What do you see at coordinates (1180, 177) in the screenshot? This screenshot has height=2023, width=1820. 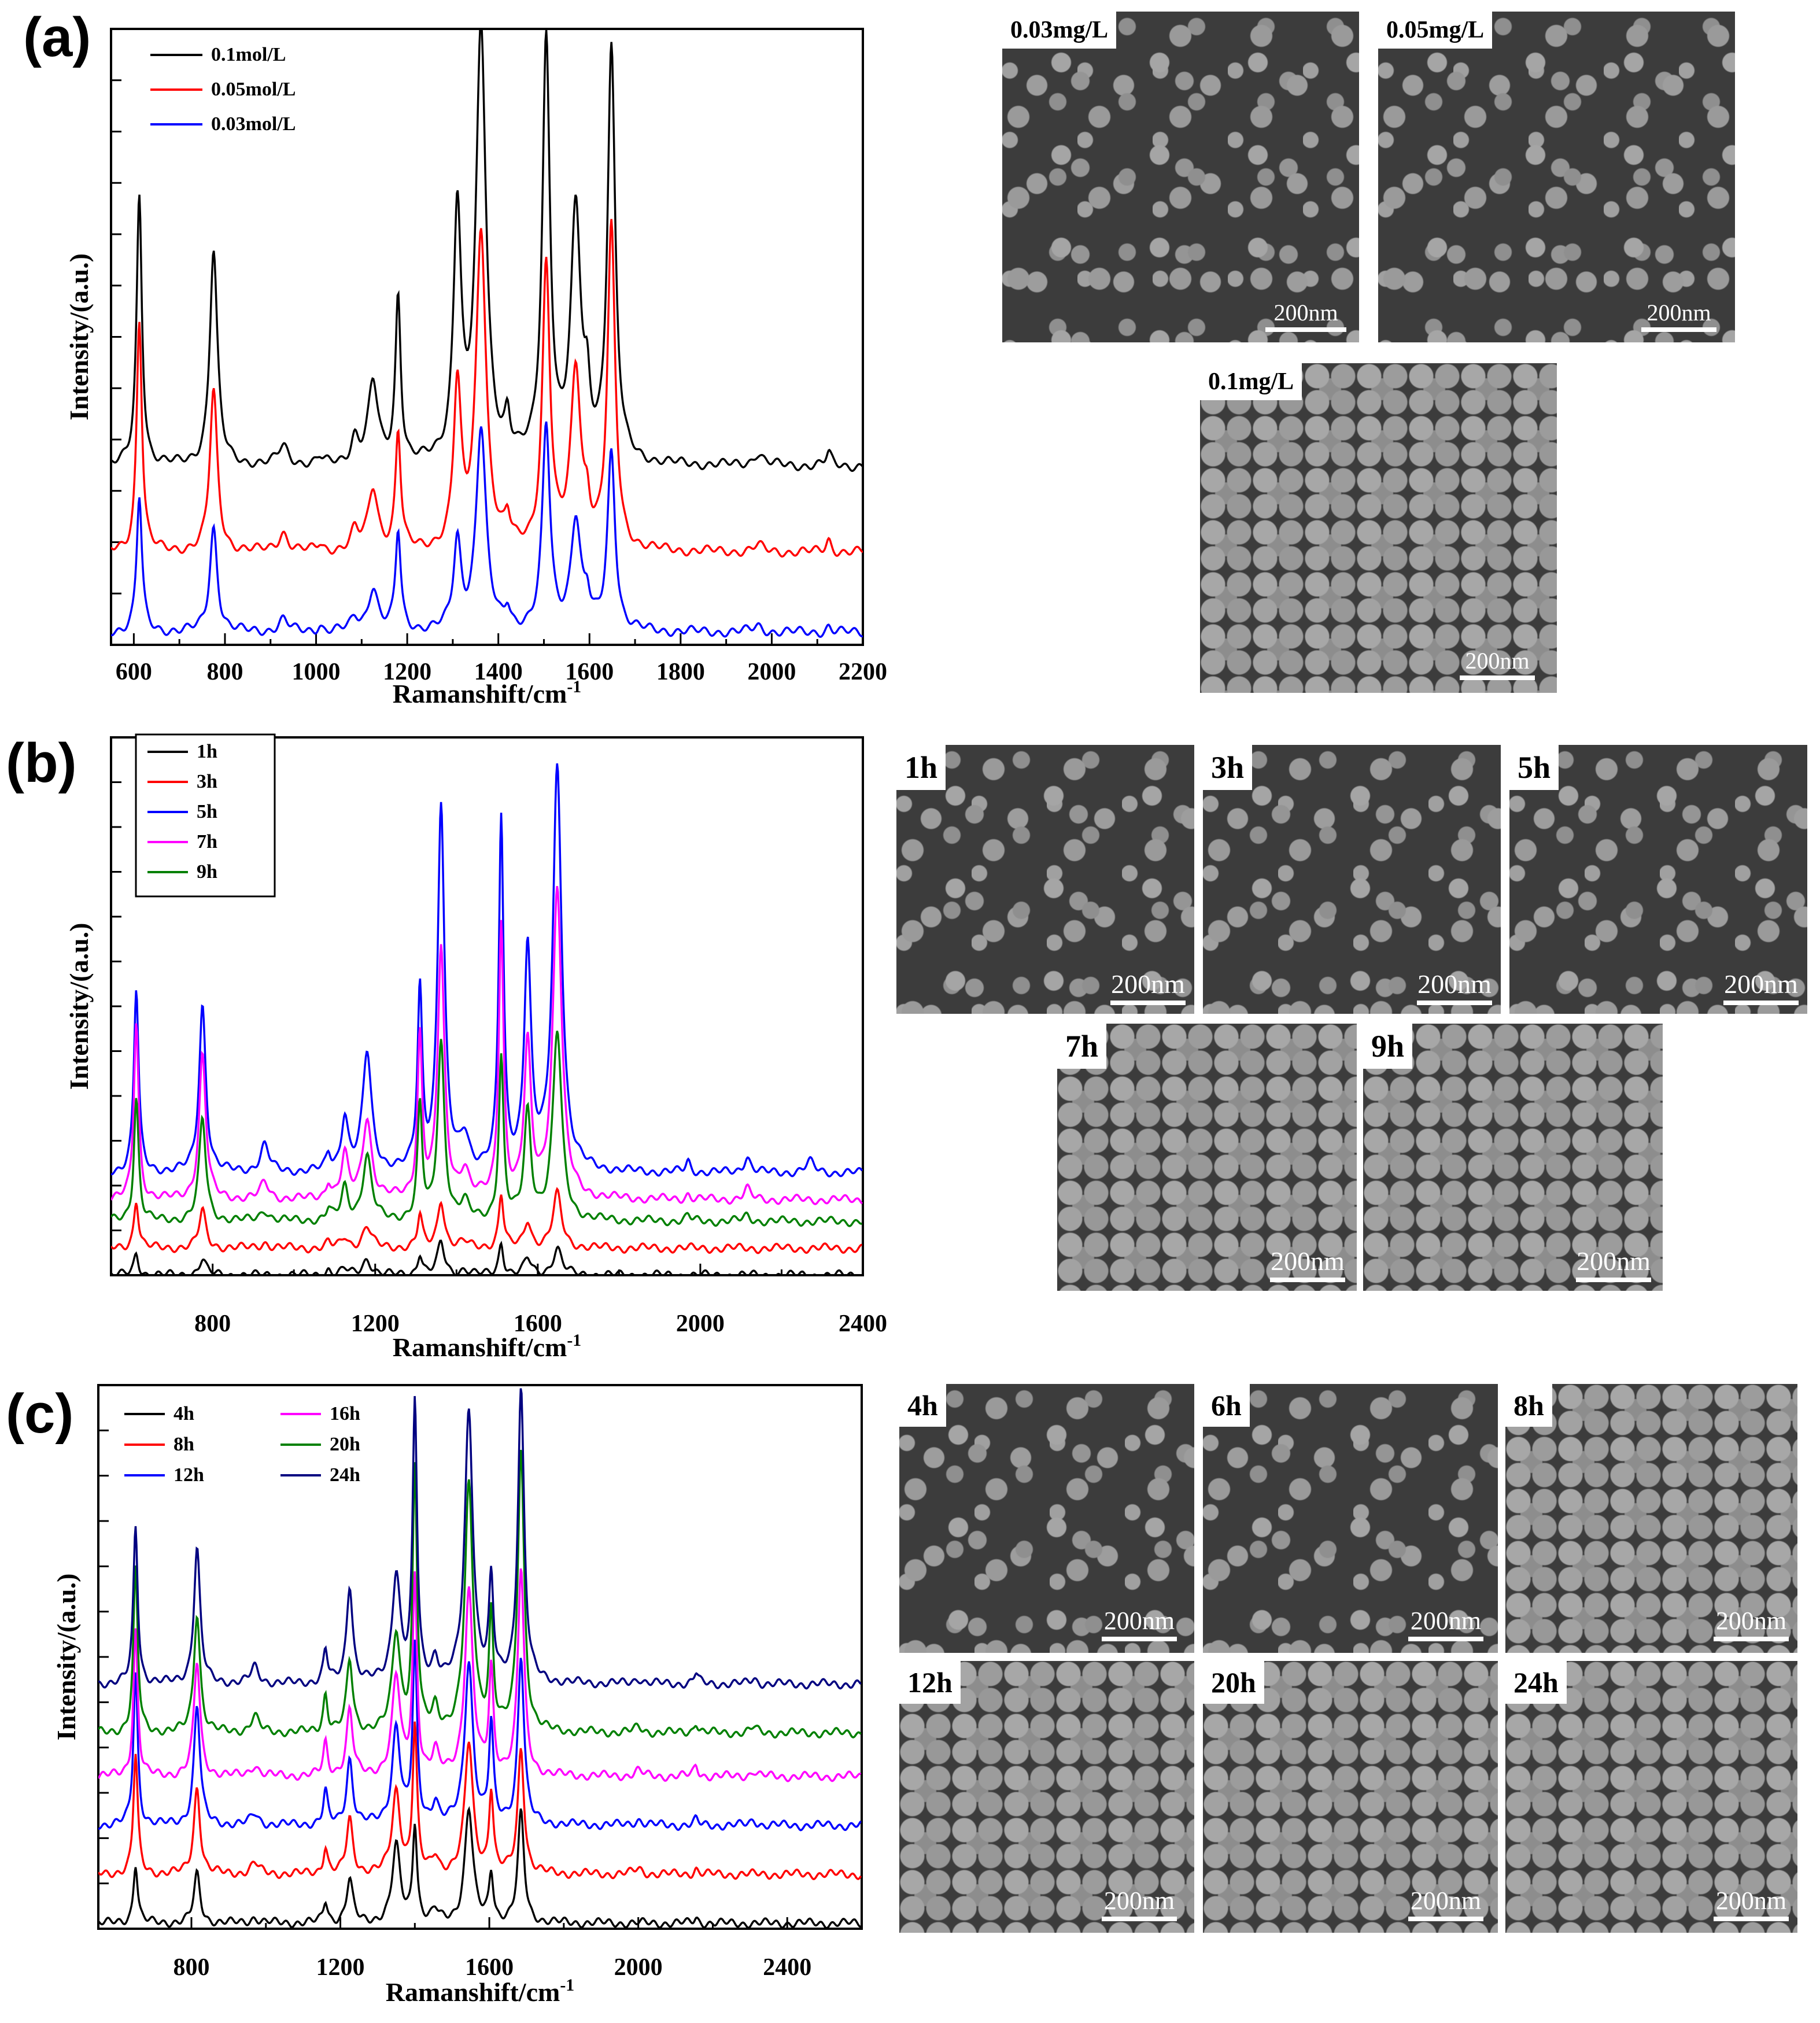 I see `sem-image-a1: 0.03mg/L 200nm` at bounding box center [1180, 177].